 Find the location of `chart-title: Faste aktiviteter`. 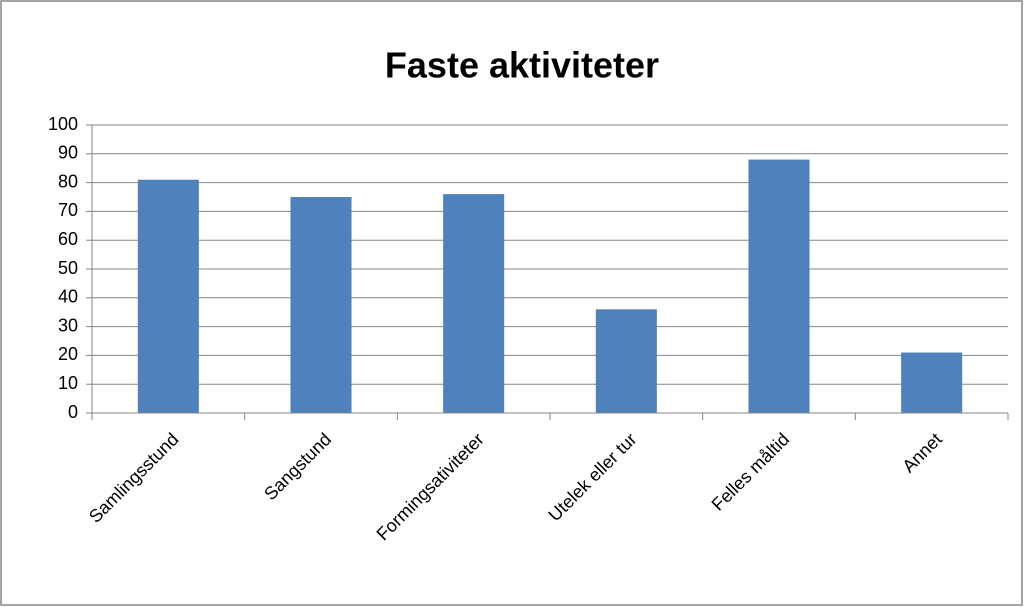

chart-title: Faste aktiviteter is located at coordinates (522, 65).